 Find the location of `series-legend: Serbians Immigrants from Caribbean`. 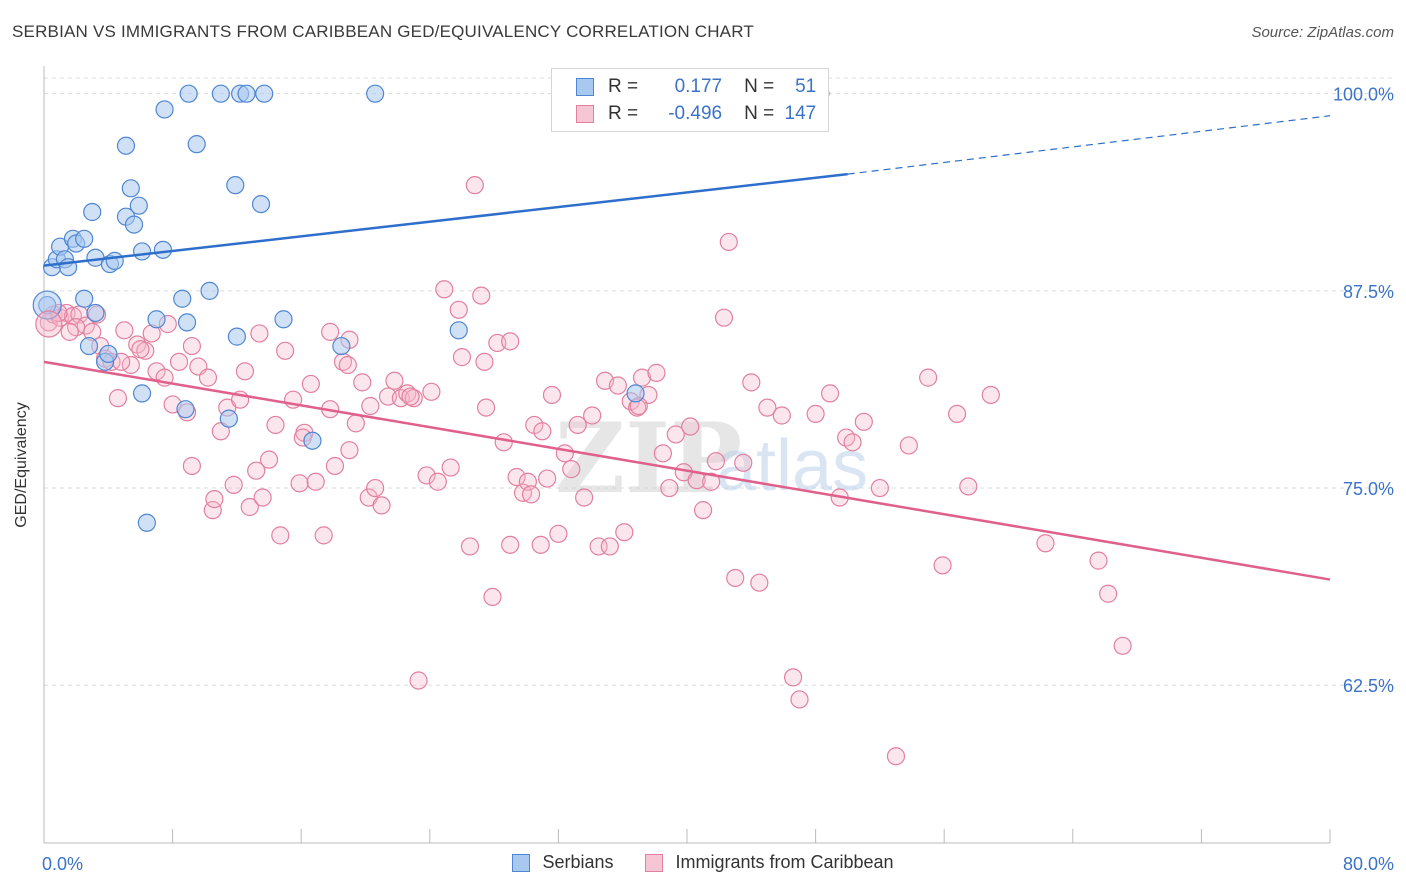

series-legend: Serbians Immigrants from Caribbean is located at coordinates (703, 862).